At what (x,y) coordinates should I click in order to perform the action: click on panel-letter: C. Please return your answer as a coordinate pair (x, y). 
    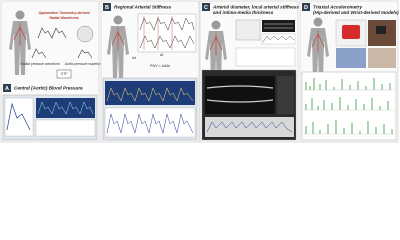
    Looking at the image, I should click on (206, 8).